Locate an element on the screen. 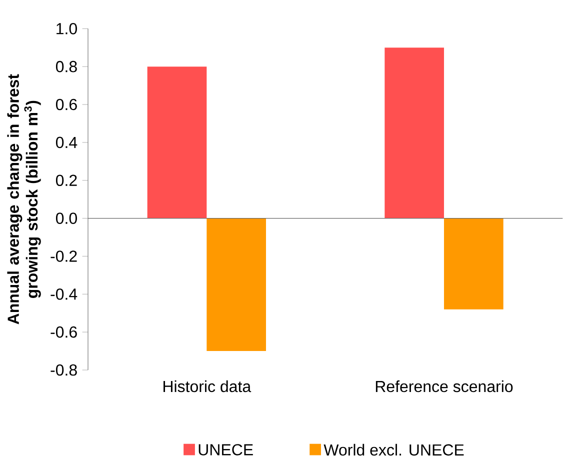 This screenshot has height=468, width=567. y-tick-label: 0.4 is located at coordinates (67, 142).